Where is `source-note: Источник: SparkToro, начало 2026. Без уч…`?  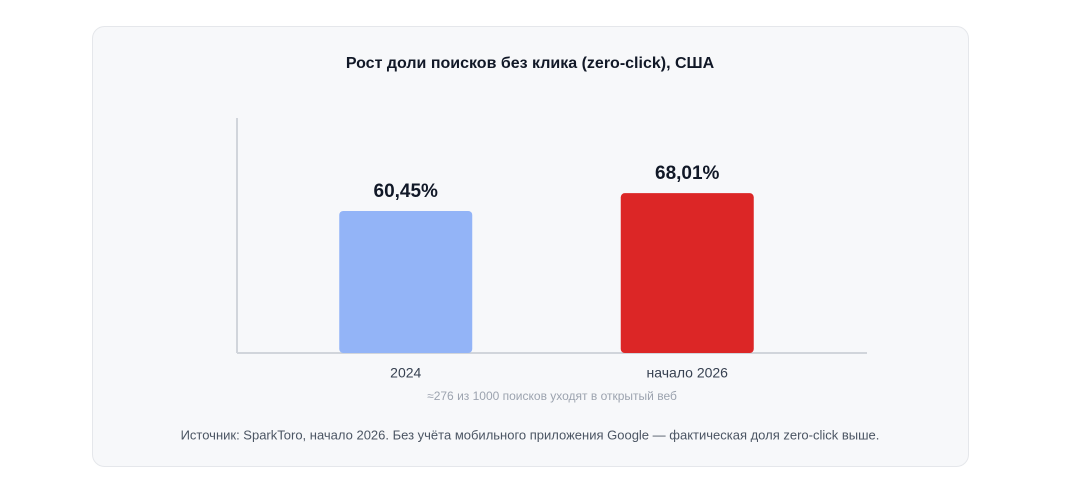
source-note: Источник: SparkToro, начало 2026. Без уч… is located at coordinates (530, 434).